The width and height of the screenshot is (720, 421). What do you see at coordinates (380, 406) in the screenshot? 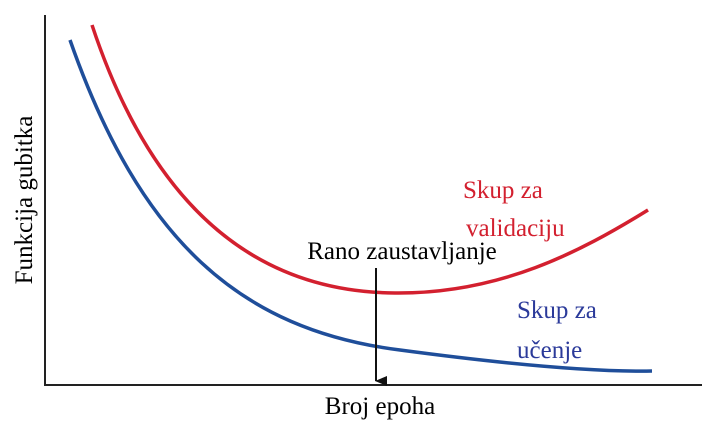
I see `x-axis-label: Broj epoha` at bounding box center [380, 406].